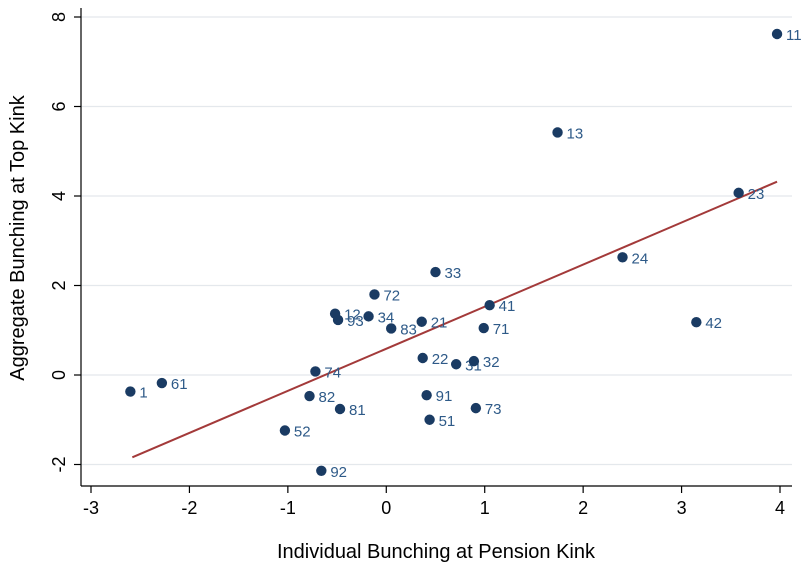 The height and width of the screenshot is (567, 807). What do you see at coordinates (439, 323) in the screenshot?
I see `point-label-21: 21` at bounding box center [439, 323].